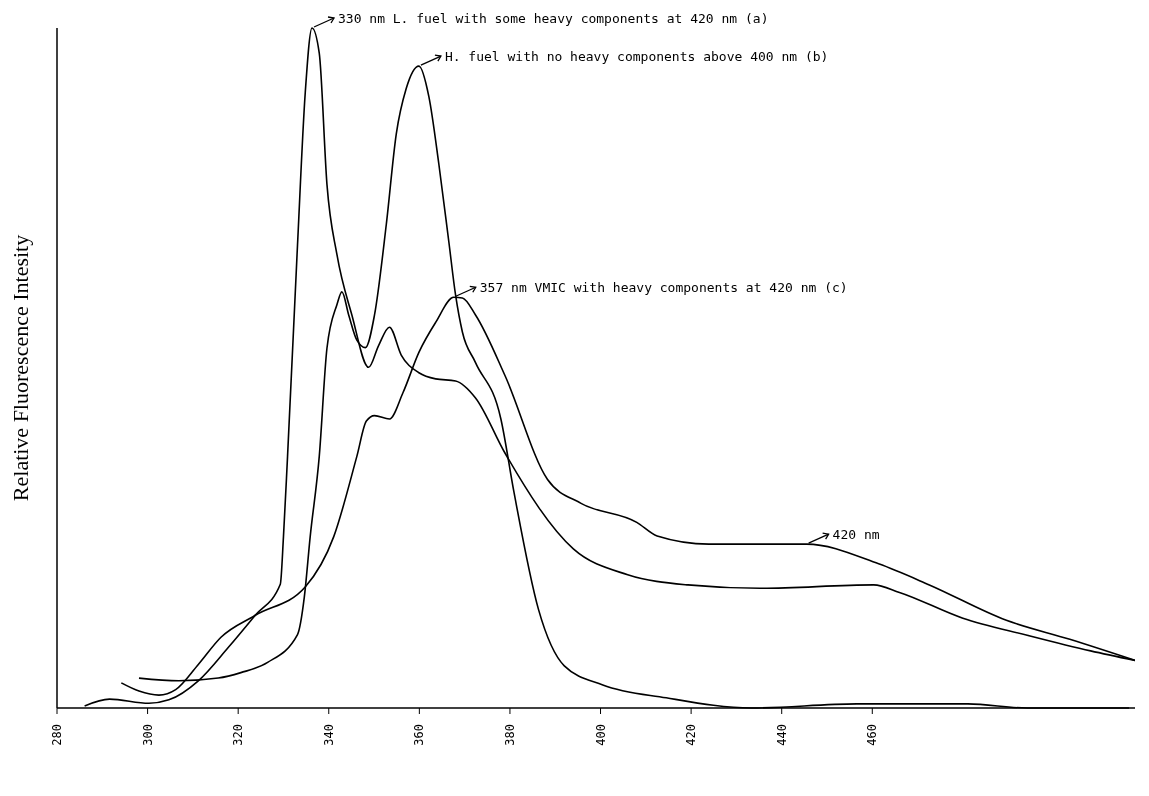 The image size is (1149, 796). Describe the element at coordinates (147, 735) in the screenshot. I see `x-tick-label: 300` at that location.